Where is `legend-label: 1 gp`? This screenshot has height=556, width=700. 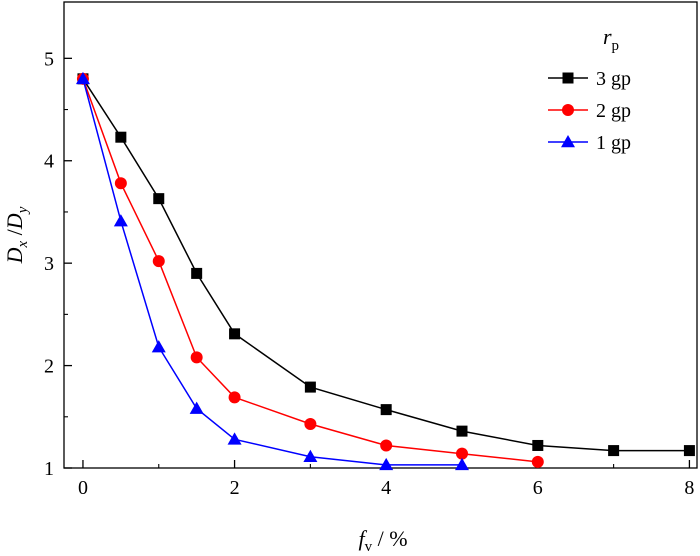
legend-label: 1 gp is located at coordinates (613, 143).